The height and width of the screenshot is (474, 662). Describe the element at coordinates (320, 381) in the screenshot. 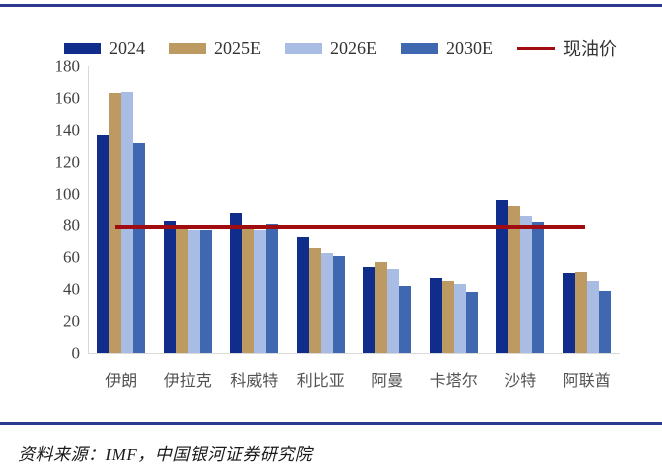

I see `x-category-label-3: 利比亚` at that location.